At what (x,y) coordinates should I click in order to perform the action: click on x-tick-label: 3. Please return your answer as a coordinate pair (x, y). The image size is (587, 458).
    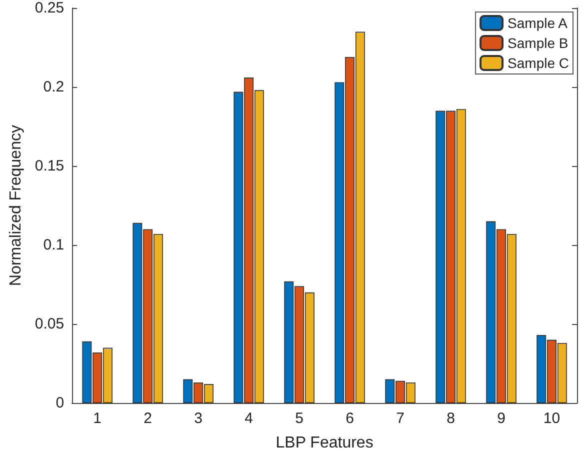
    Looking at the image, I should click on (198, 418).